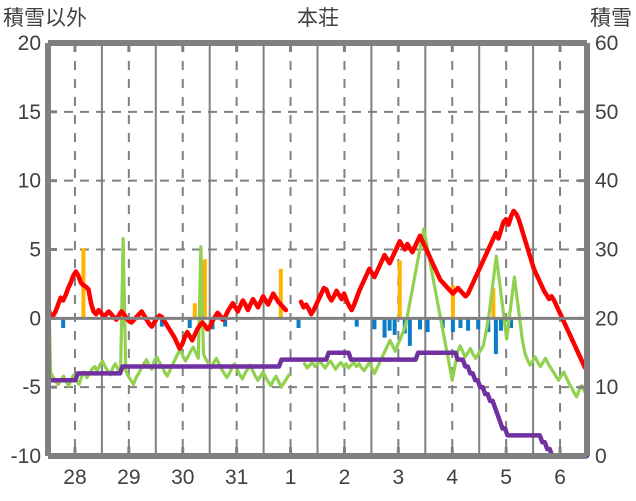  Describe the element at coordinates (560, 477) in the screenshot. I see `x-tick-label: 6` at that location.